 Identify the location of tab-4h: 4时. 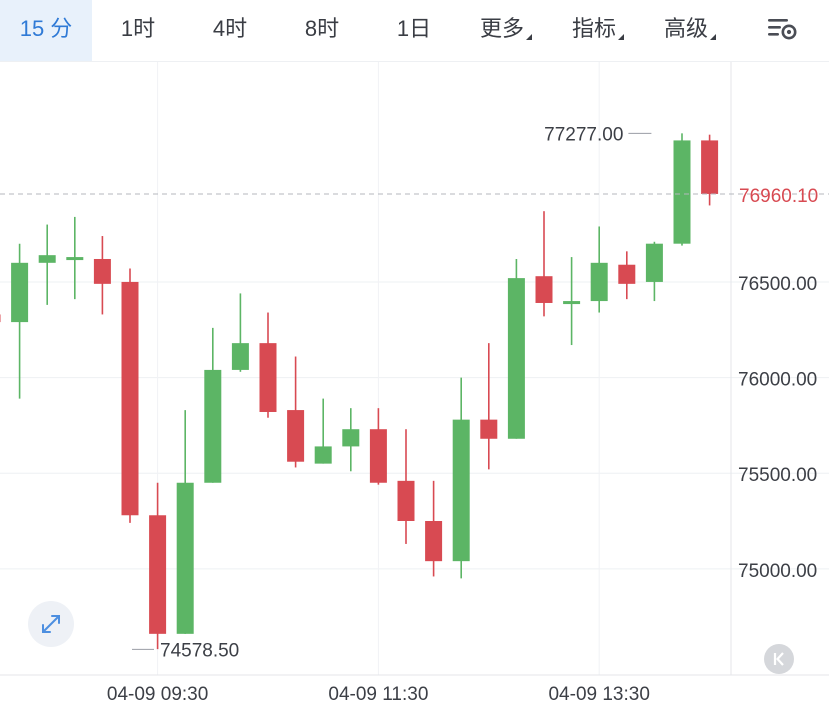
(230, 30).